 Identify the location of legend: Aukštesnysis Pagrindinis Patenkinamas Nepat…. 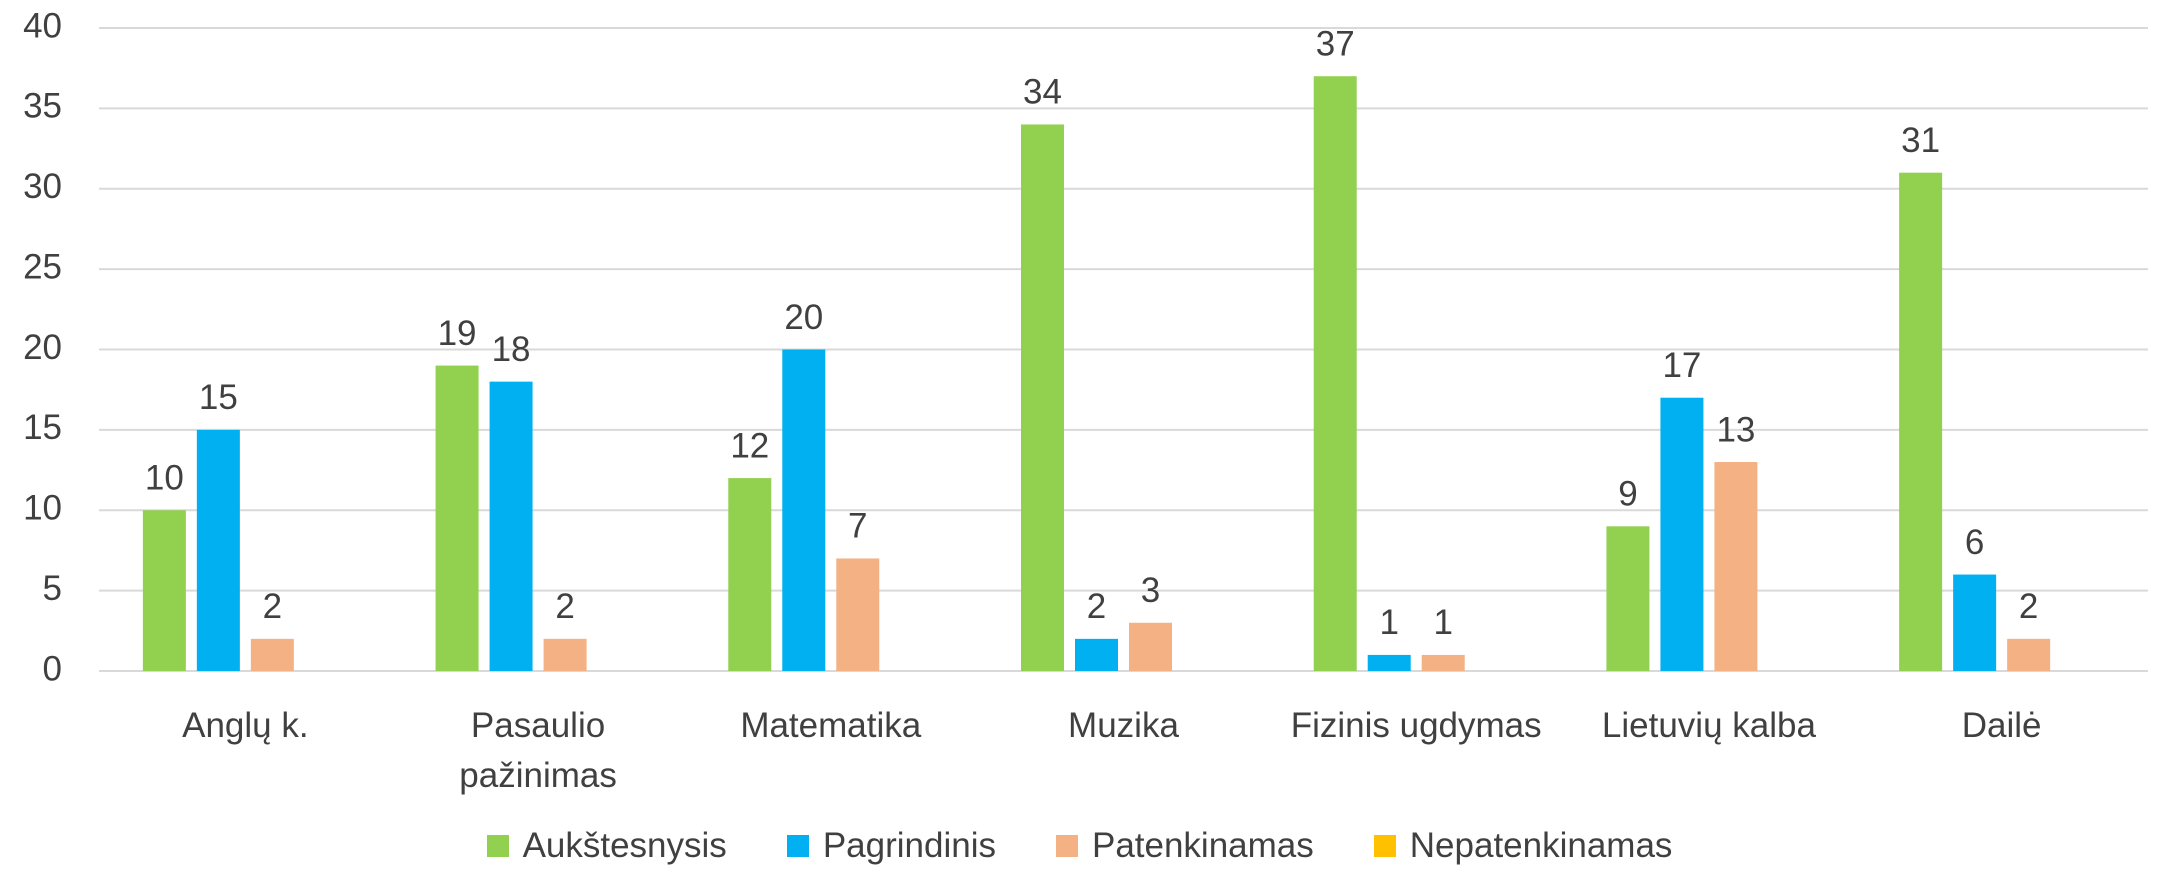
(1079, 846).